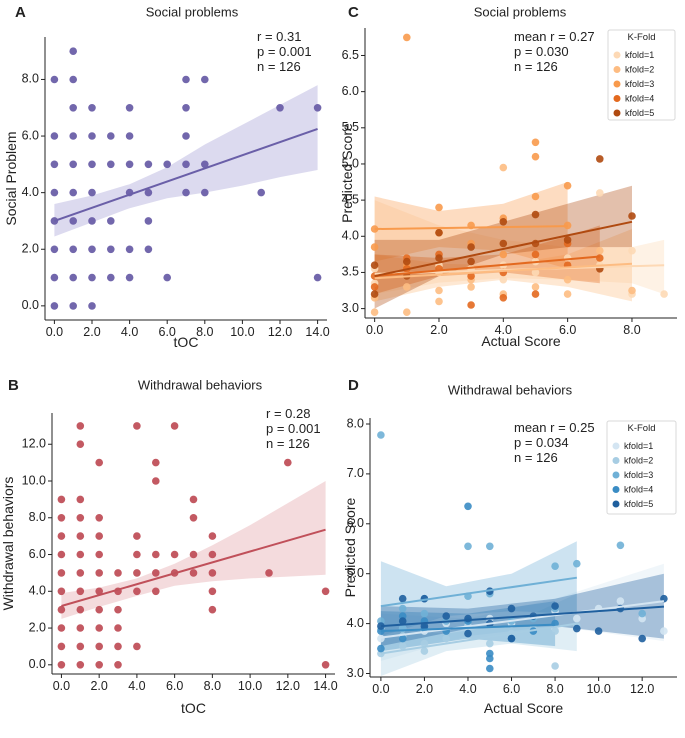 The width and height of the screenshot is (685, 738). I want to click on legend-entry: kfold=5, so click(639, 113).